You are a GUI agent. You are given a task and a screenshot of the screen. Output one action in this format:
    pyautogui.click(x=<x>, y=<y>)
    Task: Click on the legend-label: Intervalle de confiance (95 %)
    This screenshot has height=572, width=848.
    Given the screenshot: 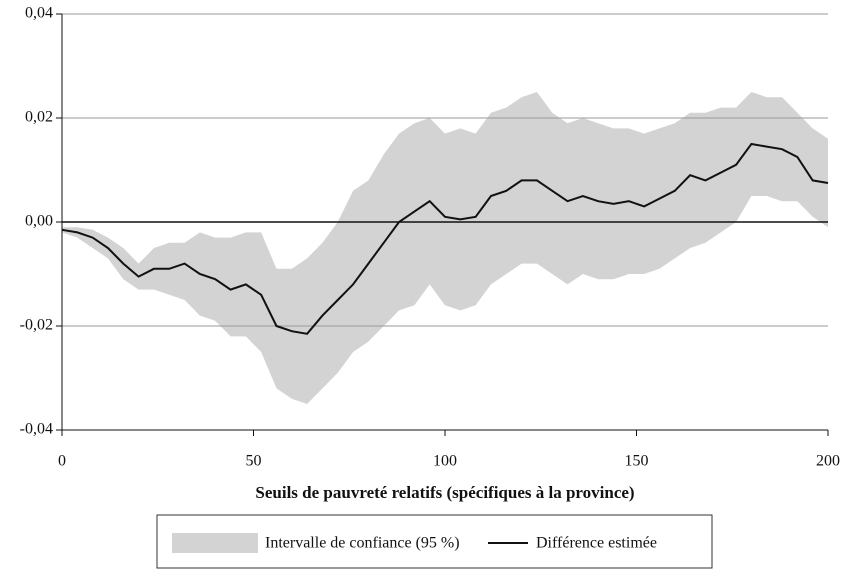 What is the action you would take?
    pyautogui.click(x=362, y=543)
    